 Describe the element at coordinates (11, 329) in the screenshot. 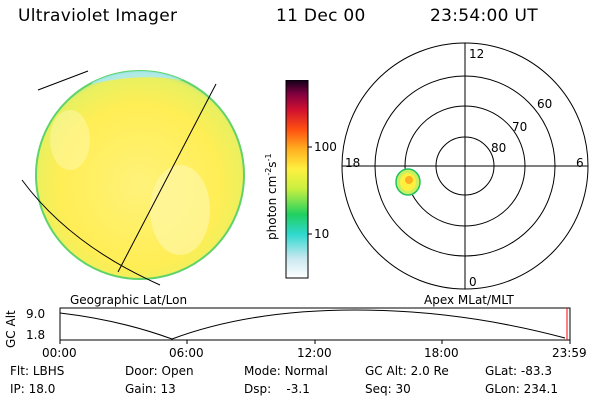

I see `altitude-ylabel: GC Alt` at that location.